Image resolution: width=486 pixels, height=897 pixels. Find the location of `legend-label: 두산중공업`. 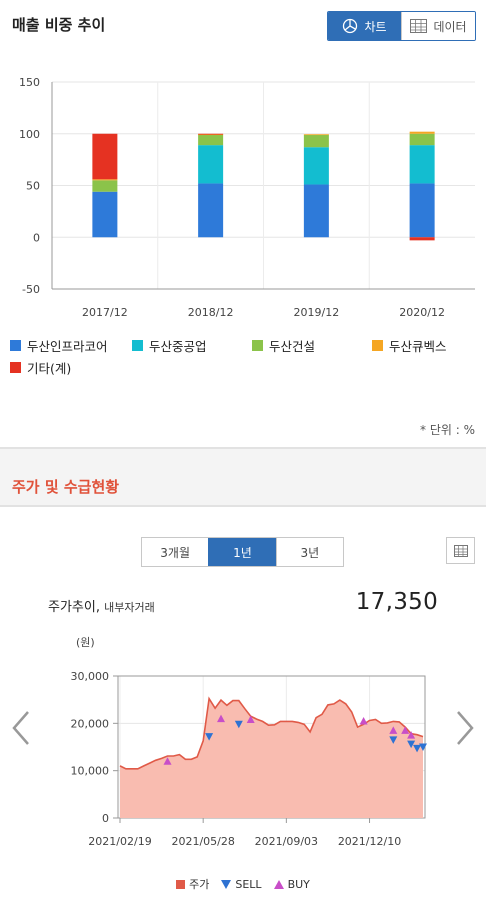

legend-label: 두산중공업 is located at coordinates (178, 346).